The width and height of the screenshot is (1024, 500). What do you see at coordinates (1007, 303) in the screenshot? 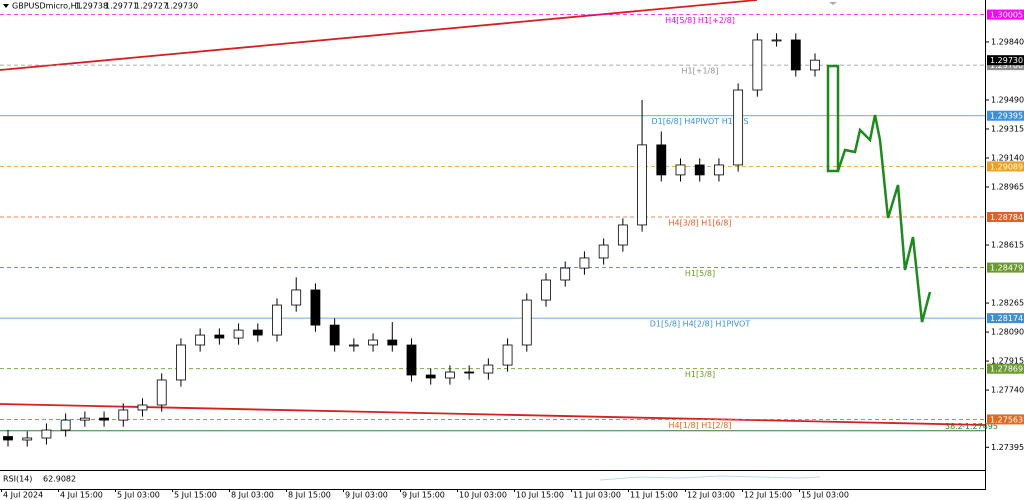
I see `y-tick-label: 1.28265` at bounding box center [1007, 303].